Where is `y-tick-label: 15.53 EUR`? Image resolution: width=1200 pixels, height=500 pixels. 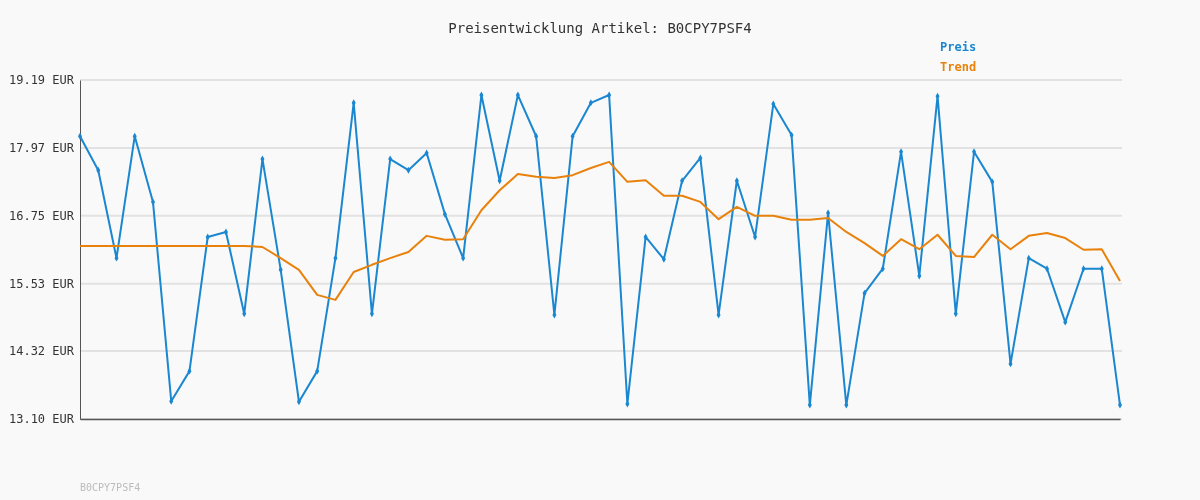
y-tick-label: 15.53 EUR is located at coordinates (41, 284).